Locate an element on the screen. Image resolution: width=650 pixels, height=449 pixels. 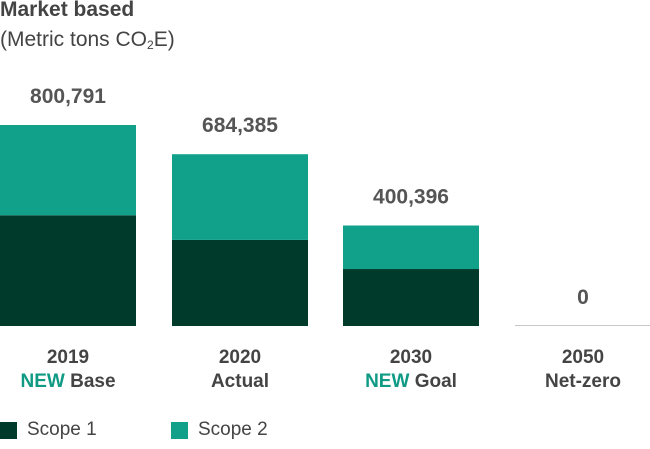
category-label-2020: Actual is located at coordinates (240, 381).